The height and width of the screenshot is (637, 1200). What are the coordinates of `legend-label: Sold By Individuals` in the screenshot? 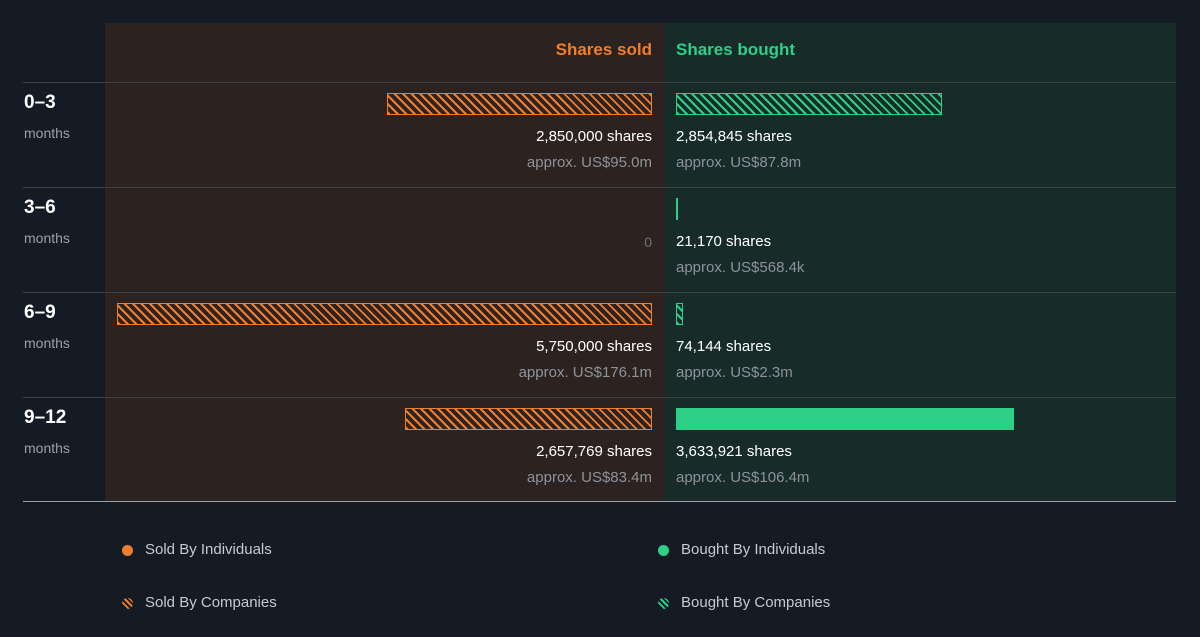 It's located at (208, 549).